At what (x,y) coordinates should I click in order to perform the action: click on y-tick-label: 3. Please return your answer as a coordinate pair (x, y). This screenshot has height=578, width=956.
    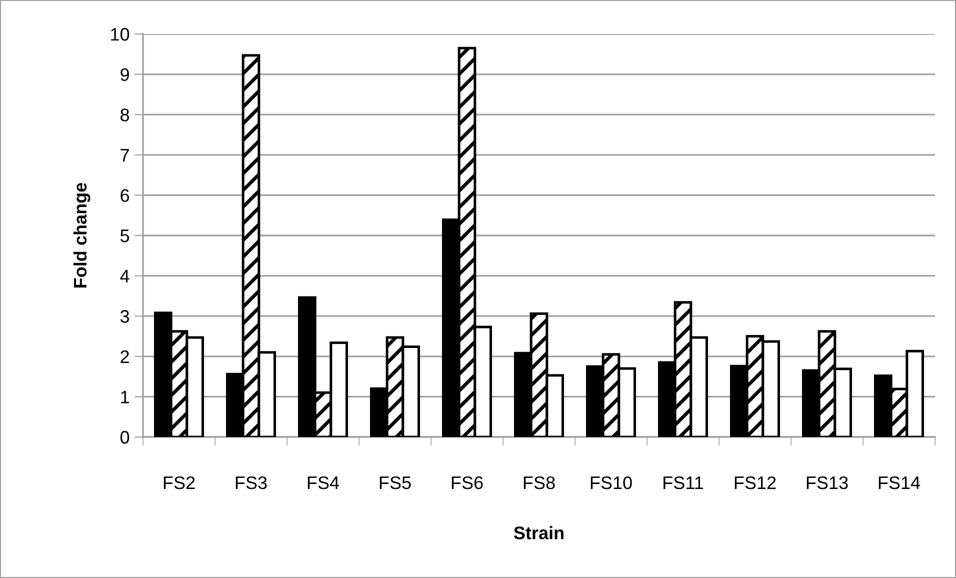
    Looking at the image, I should click on (125, 316).